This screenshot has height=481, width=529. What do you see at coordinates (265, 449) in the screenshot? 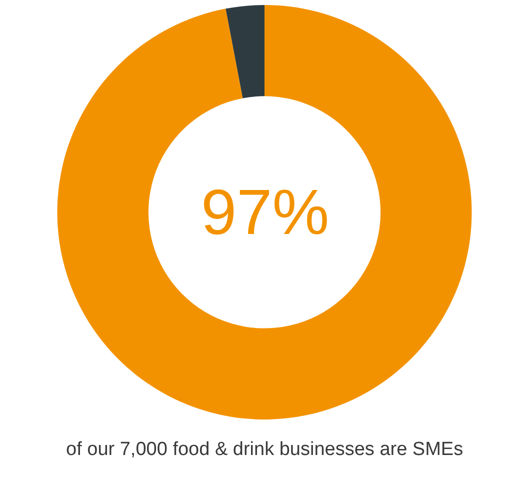
I see `text: of our 7,000 food & drink businesses are SMEs` at bounding box center [265, 449].